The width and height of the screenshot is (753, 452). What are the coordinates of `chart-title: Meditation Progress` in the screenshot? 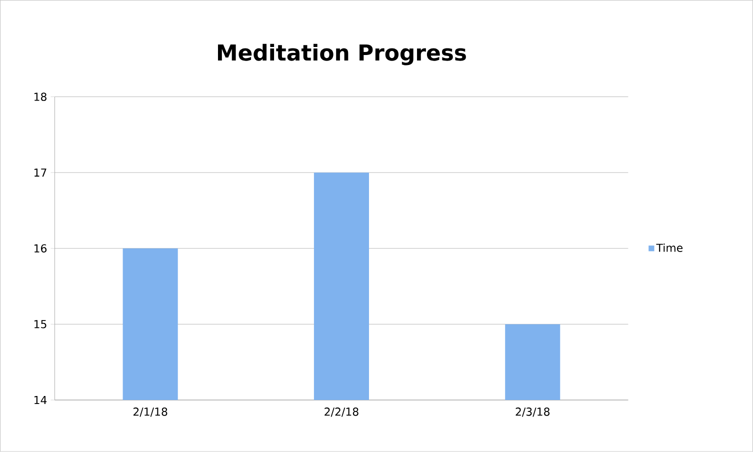 It's located at (342, 55).